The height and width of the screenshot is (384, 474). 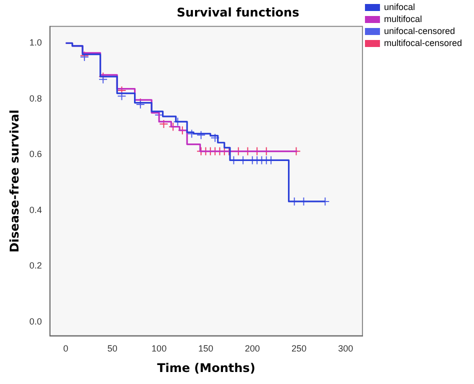 I want to click on x-axis-title: Time (Months), so click(x=206, y=367).